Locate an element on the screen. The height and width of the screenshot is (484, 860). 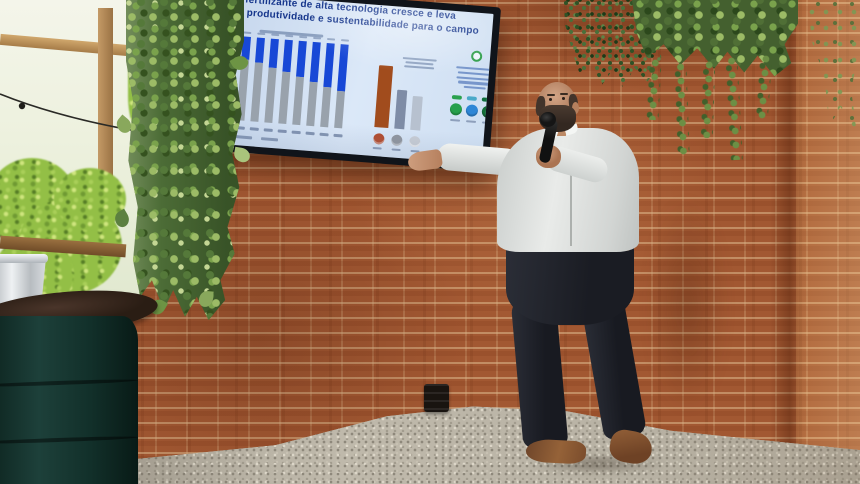
presenter-trousers is located at coordinates (570, 282).